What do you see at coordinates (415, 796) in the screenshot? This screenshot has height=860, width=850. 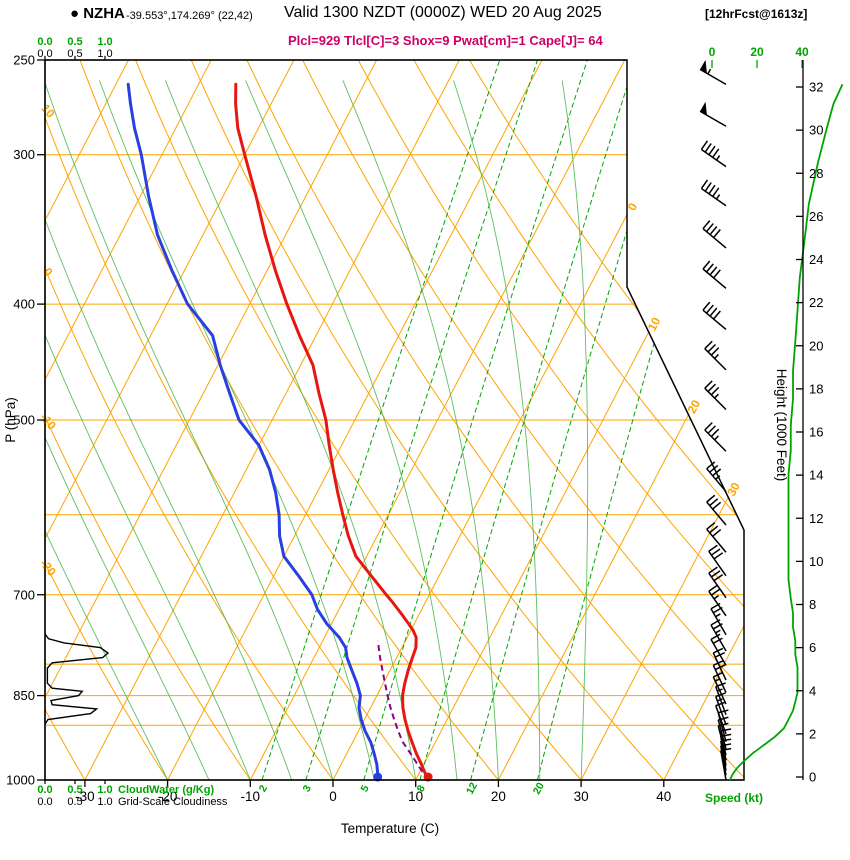 I see `temp-tick-label: 10` at bounding box center [415, 796].